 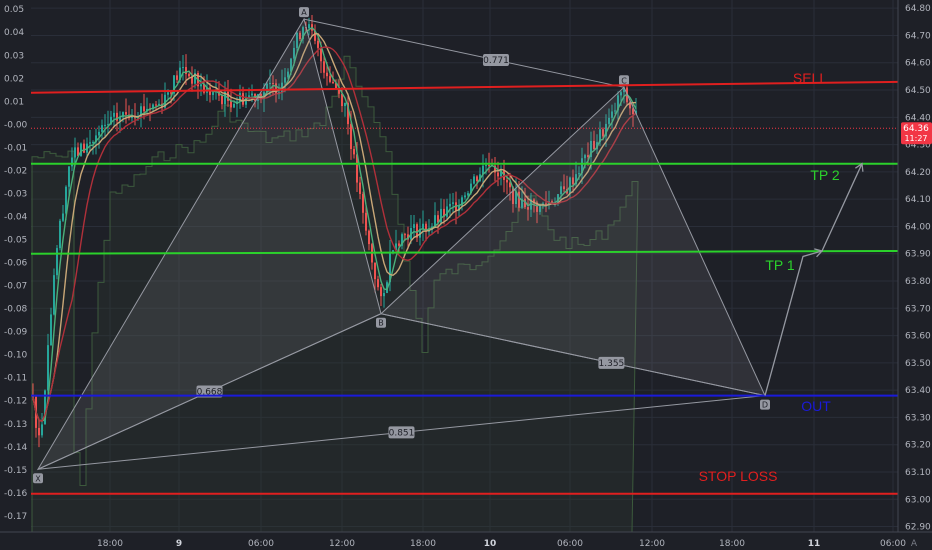 What do you see at coordinates (814, 544) in the screenshot?
I see `x-tick: 11` at bounding box center [814, 544].